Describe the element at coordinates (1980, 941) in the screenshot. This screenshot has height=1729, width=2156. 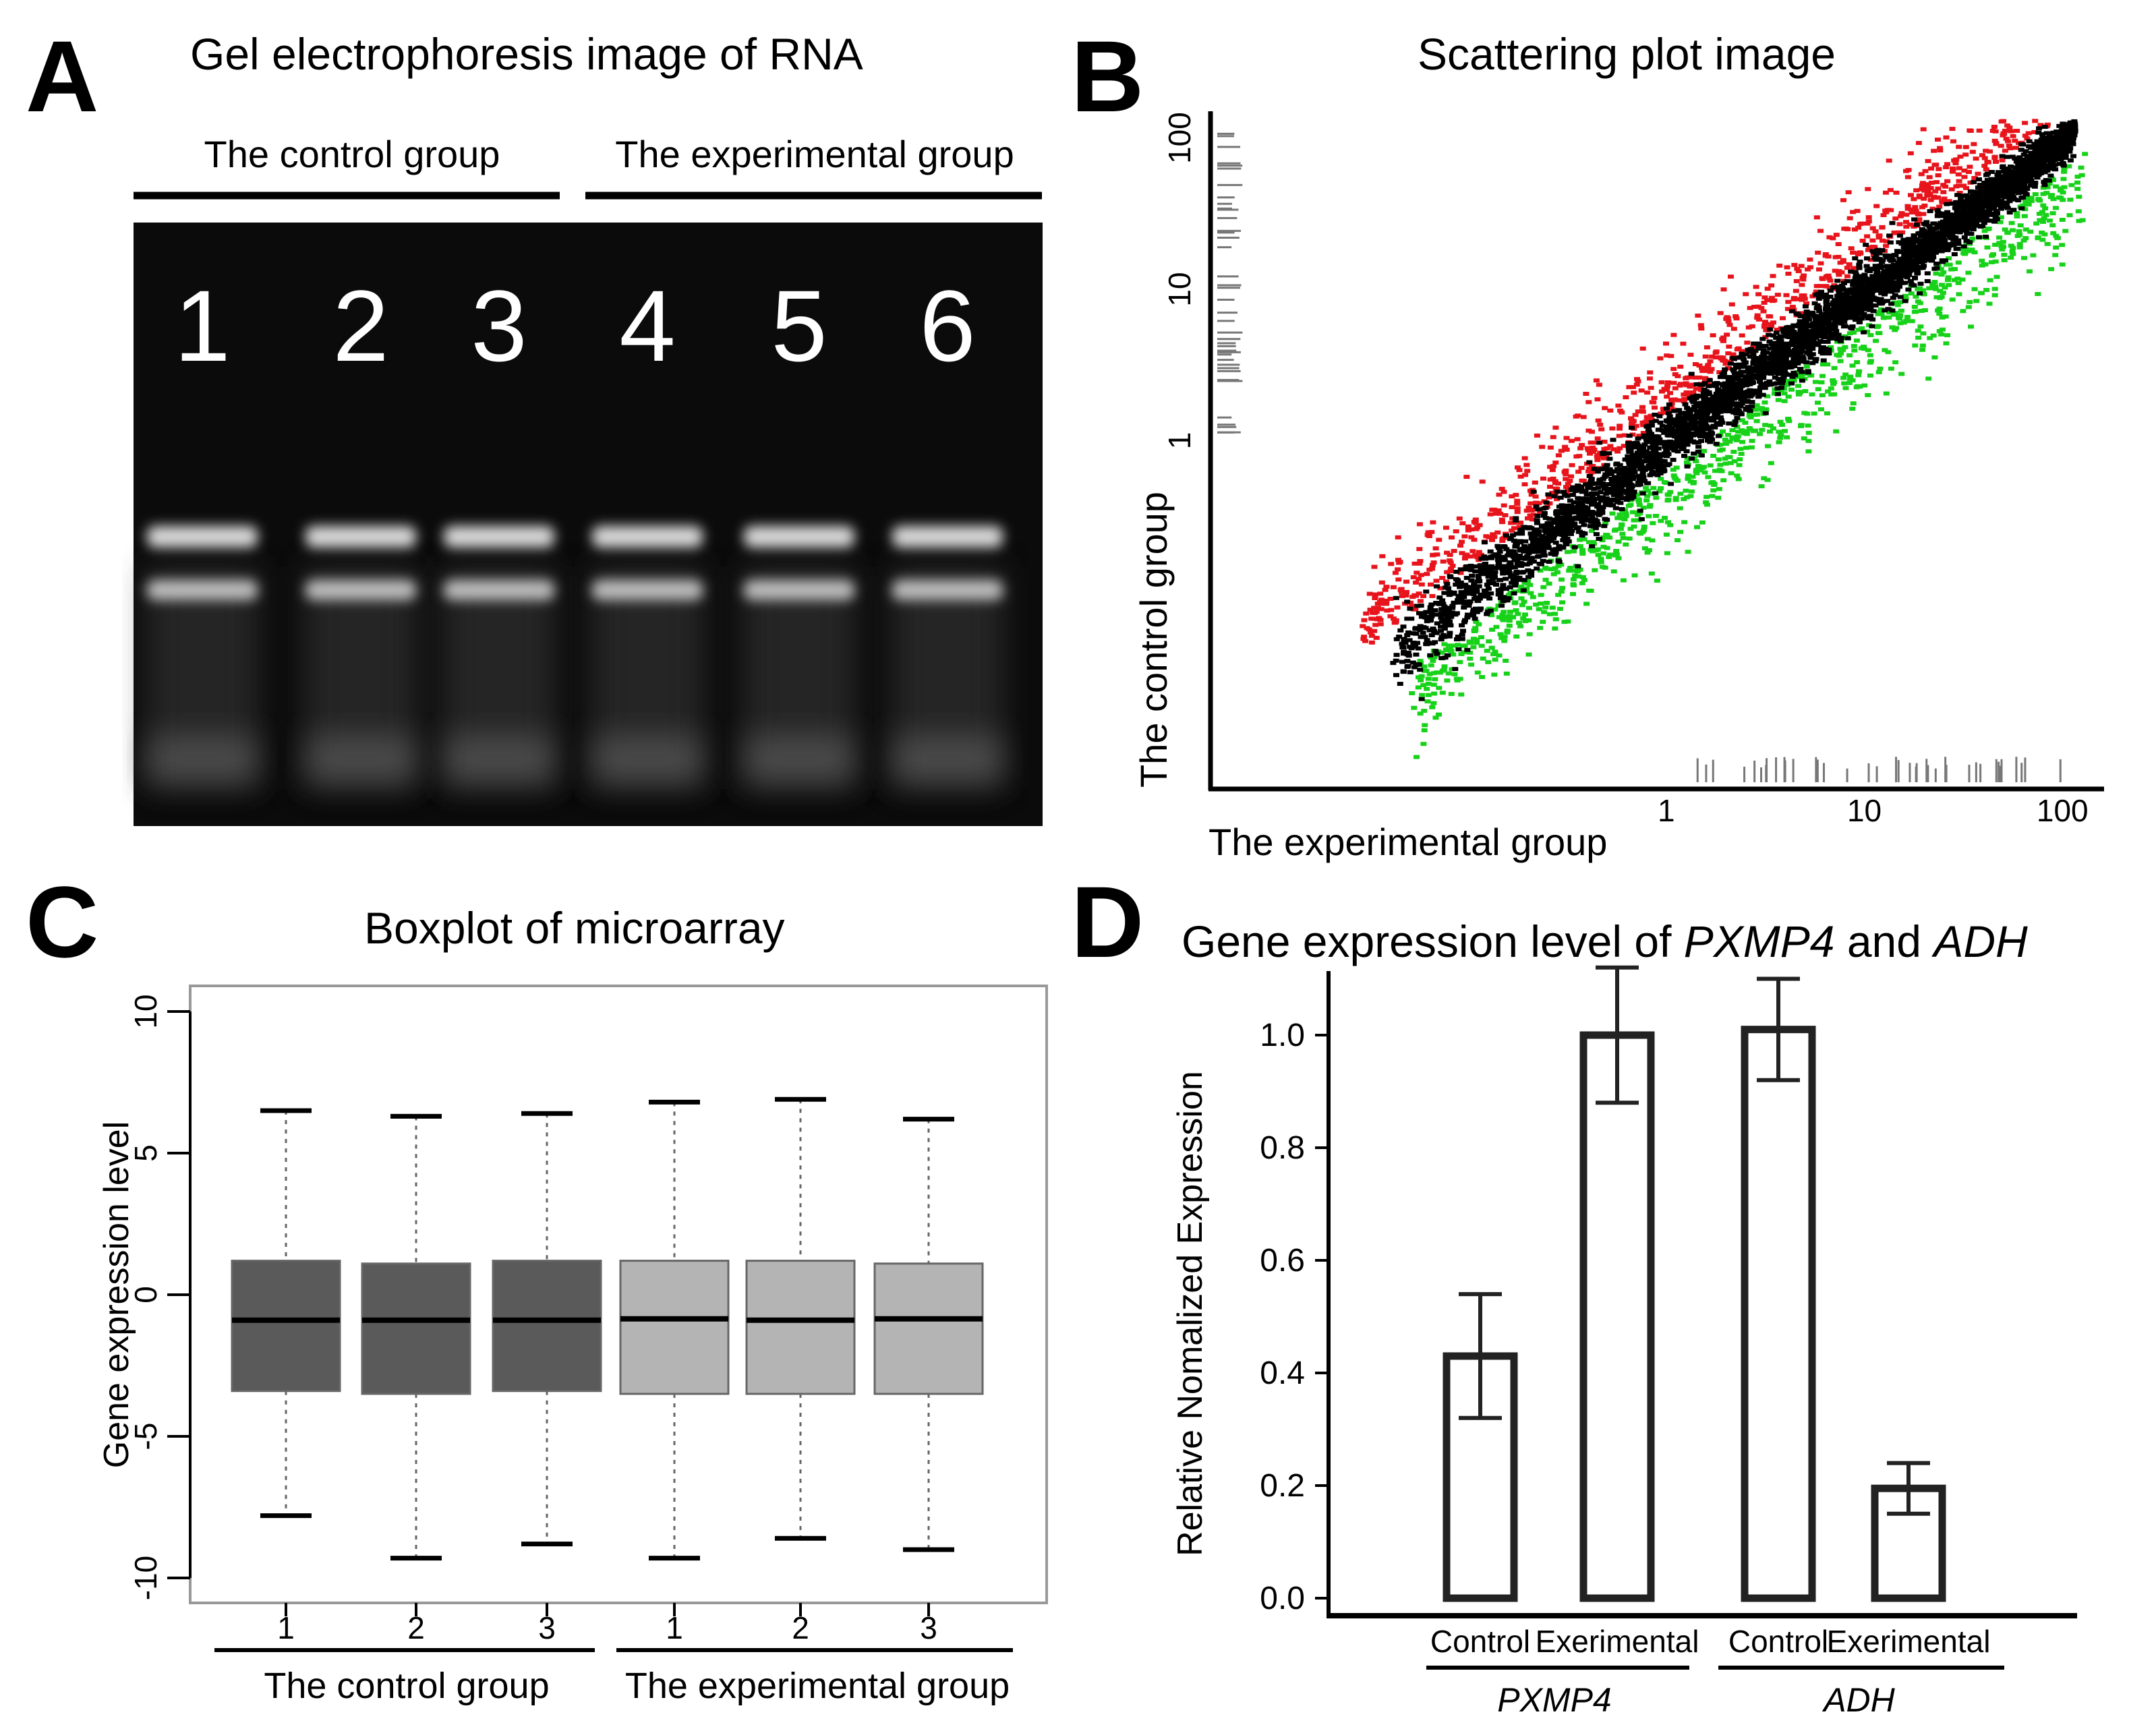
I see `panel-d-title-gene2: ADH` at that location.